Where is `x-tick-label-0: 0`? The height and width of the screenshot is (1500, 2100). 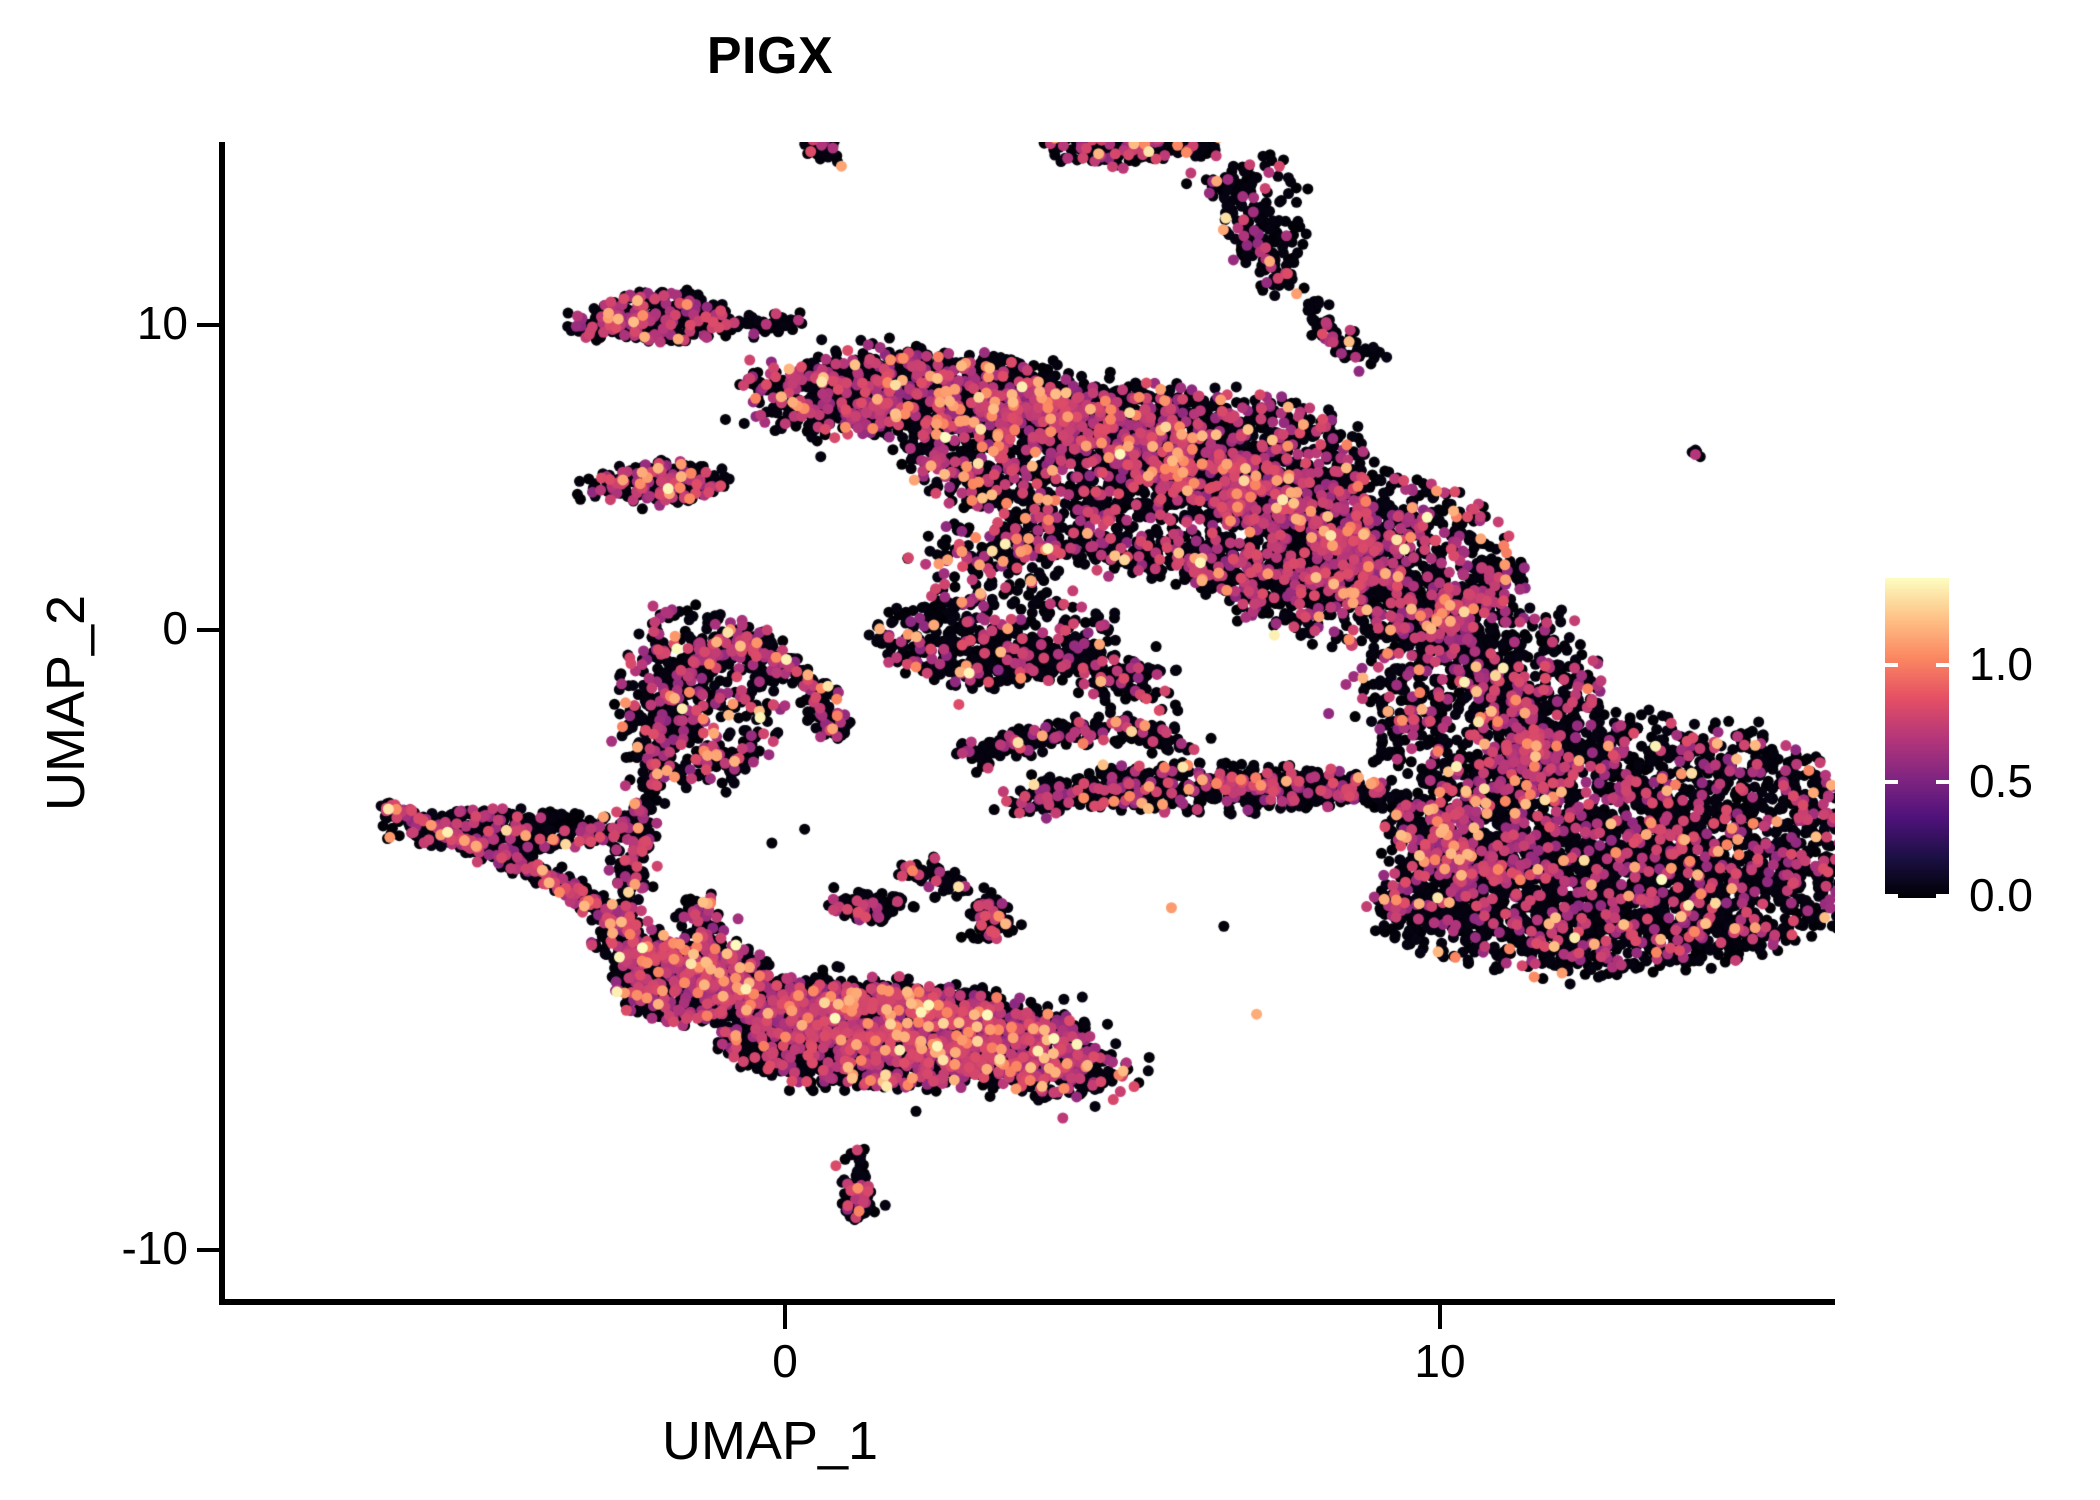 x-tick-label-0: 0 is located at coordinates (785, 1361).